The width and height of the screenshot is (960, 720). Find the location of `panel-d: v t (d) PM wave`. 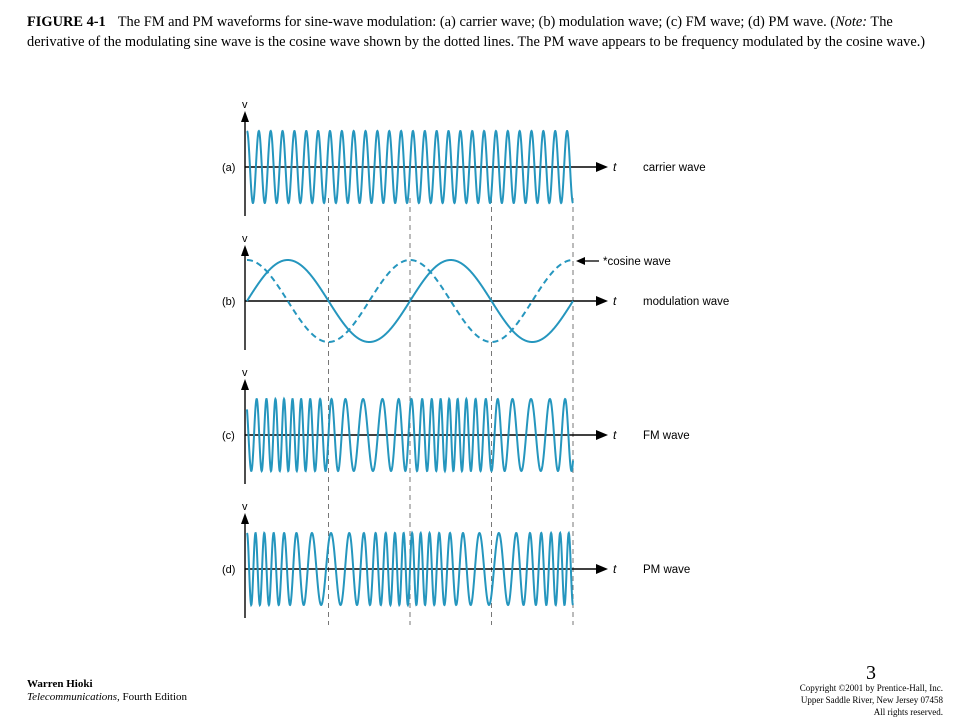

panel-d: v t (d) PM wave is located at coordinates (456, 559).